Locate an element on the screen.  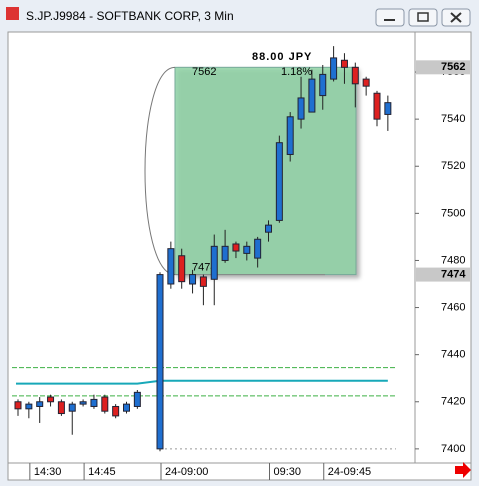
maximize-icon is located at coordinates (423, 17).